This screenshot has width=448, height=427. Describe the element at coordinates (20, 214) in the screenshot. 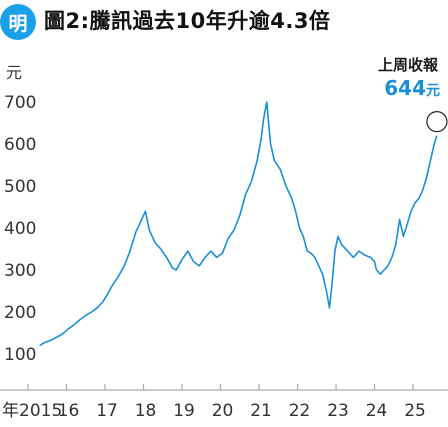

I see `y-axis: 元 100 200 300 400 500 600 700` at that location.